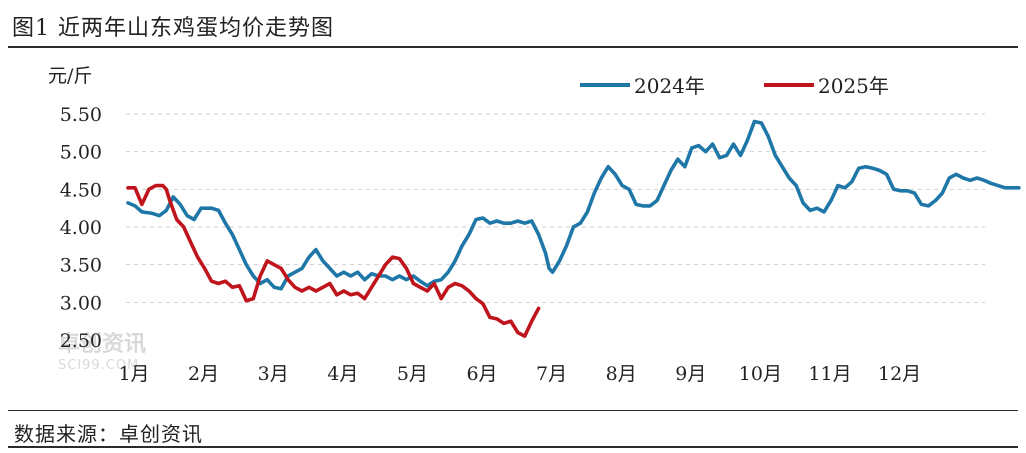  I want to click on figure-title: 图1 近两年山东鸡蛋均价走势图, so click(173, 28).